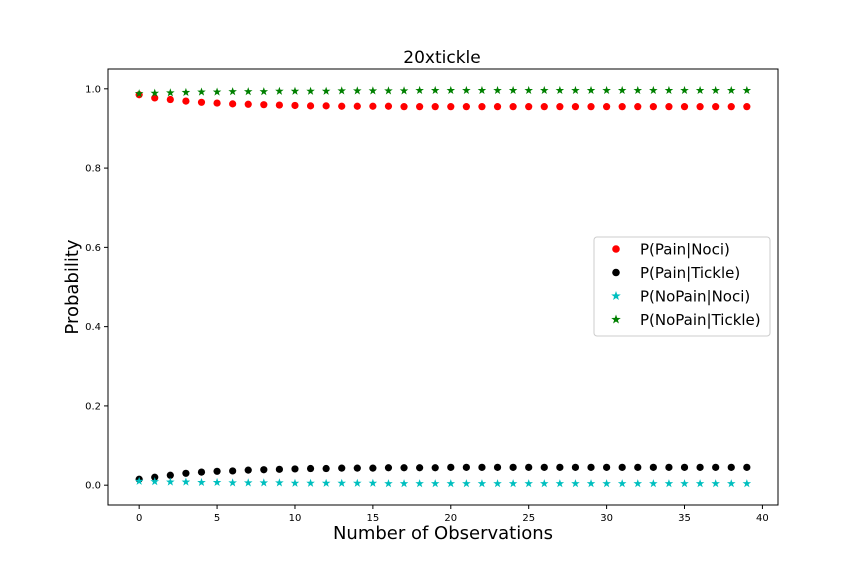 The width and height of the screenshot is (864, 576). Describe the element at coordinates (682, 286) in the screenshot. I see `legend-frame` at that location.